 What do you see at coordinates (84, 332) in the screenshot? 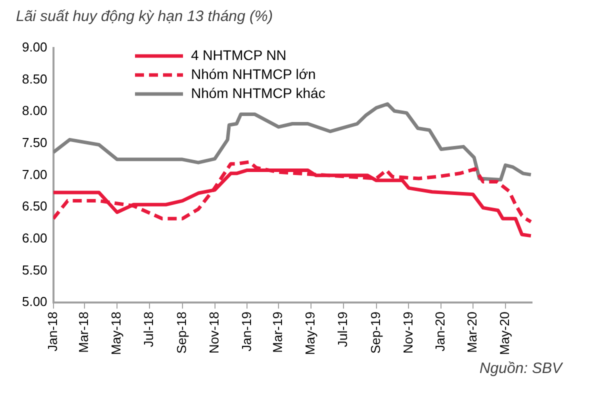
I see `x-tick-label: Mar-18` at bounding box center [84, 332].